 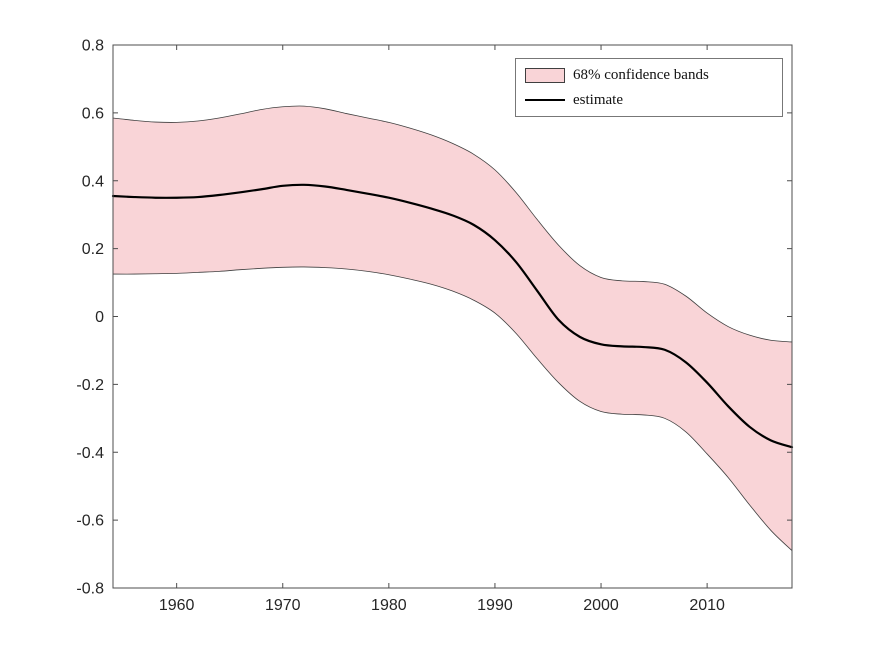 I want to click on legend-item-estimate: estimate, so click(x=649, y=100).